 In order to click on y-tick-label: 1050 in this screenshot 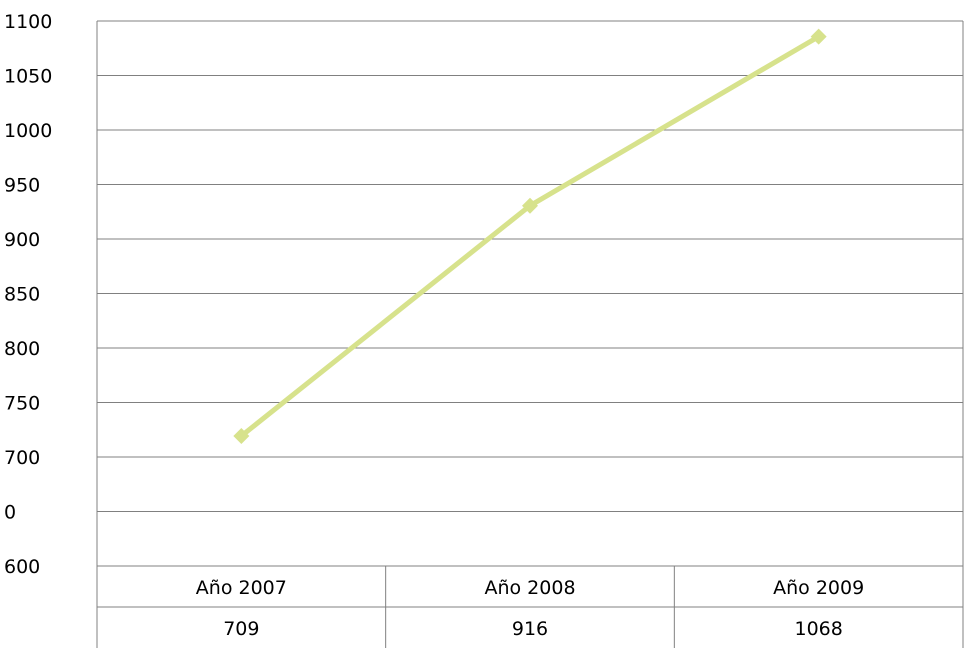, I will do `click(28, 77)`.